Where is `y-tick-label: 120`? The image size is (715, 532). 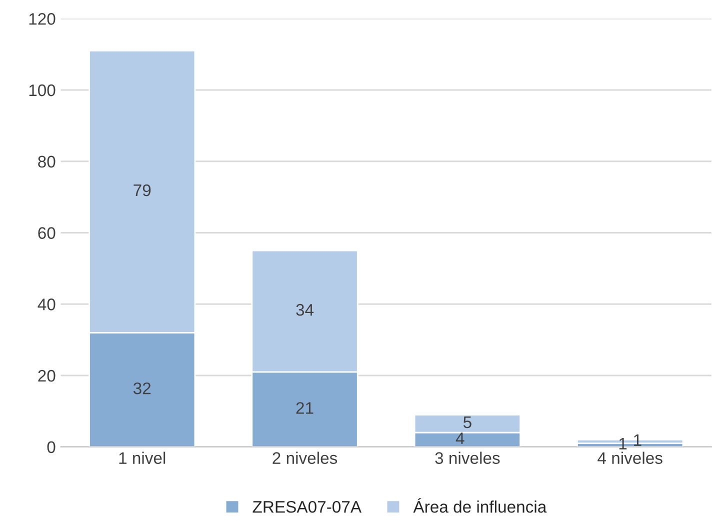 y-tick-label: 120 is located at coordinates (42, 19).